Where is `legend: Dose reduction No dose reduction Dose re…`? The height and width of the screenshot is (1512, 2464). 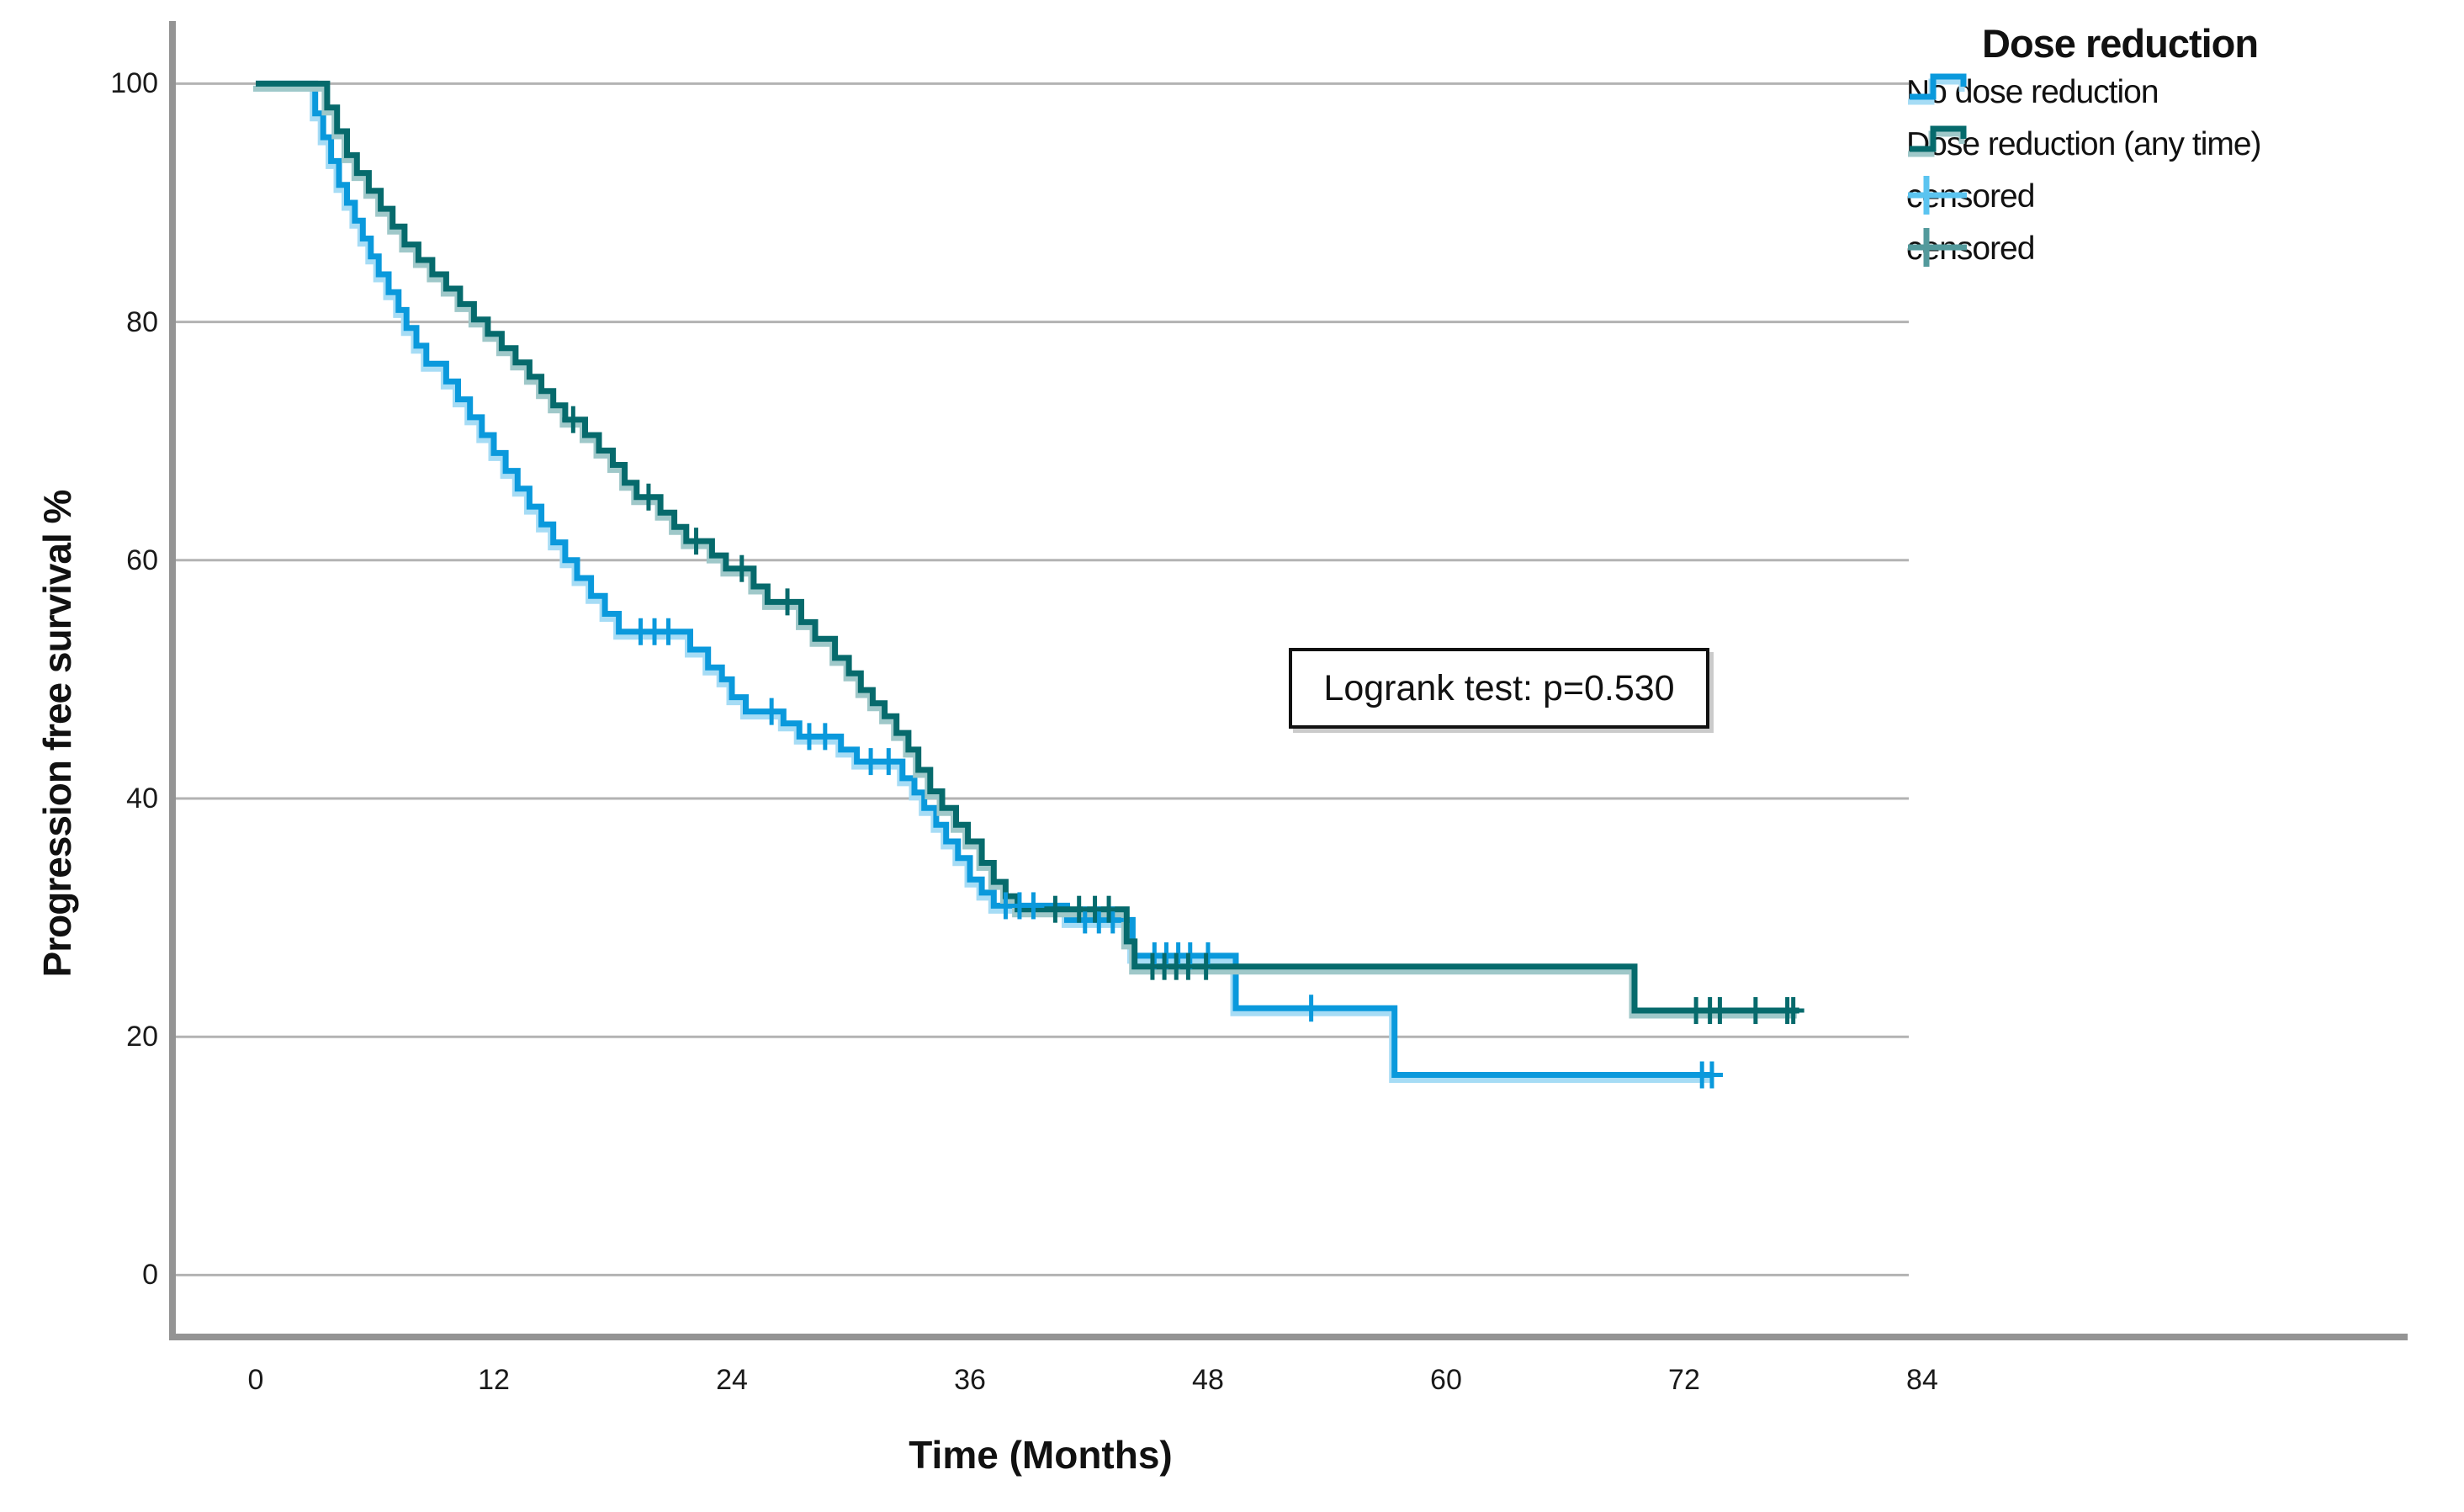 legend: Dose reduction No dose reduction Dose re… is located at coordinates (2184, 147).